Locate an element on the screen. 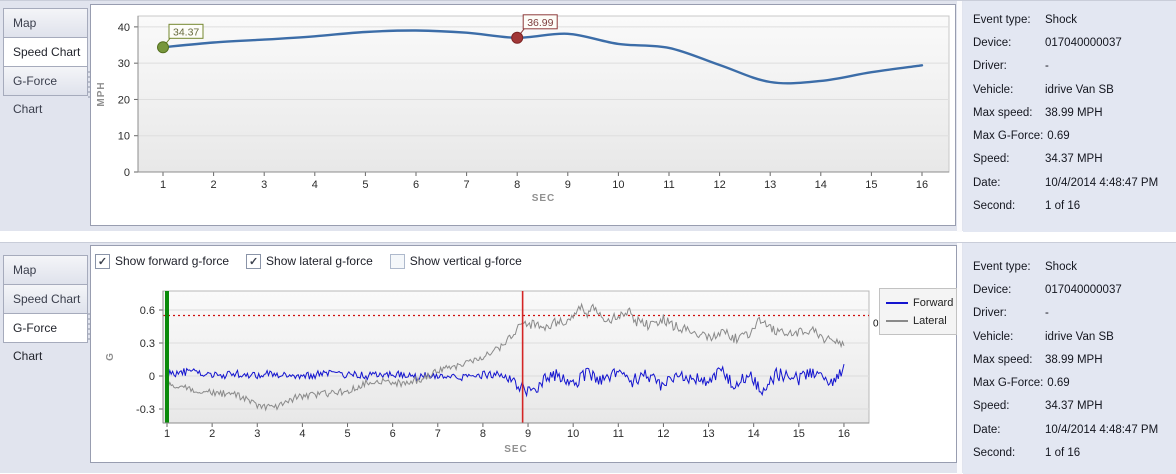  x-tick-label: 8 is located at coordinates (483, 434).